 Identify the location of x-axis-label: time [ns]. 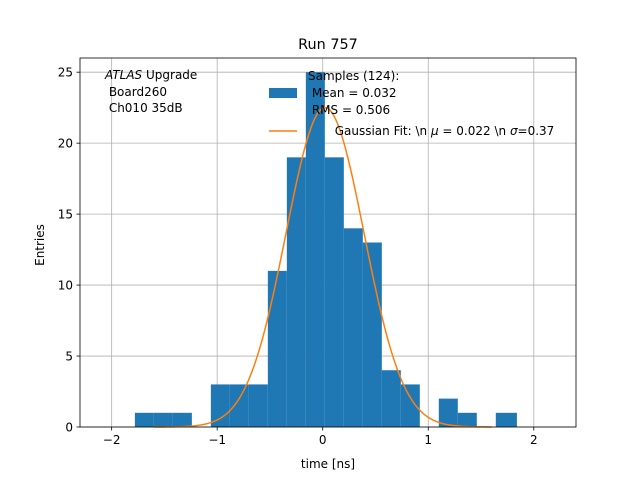
(328, 464).